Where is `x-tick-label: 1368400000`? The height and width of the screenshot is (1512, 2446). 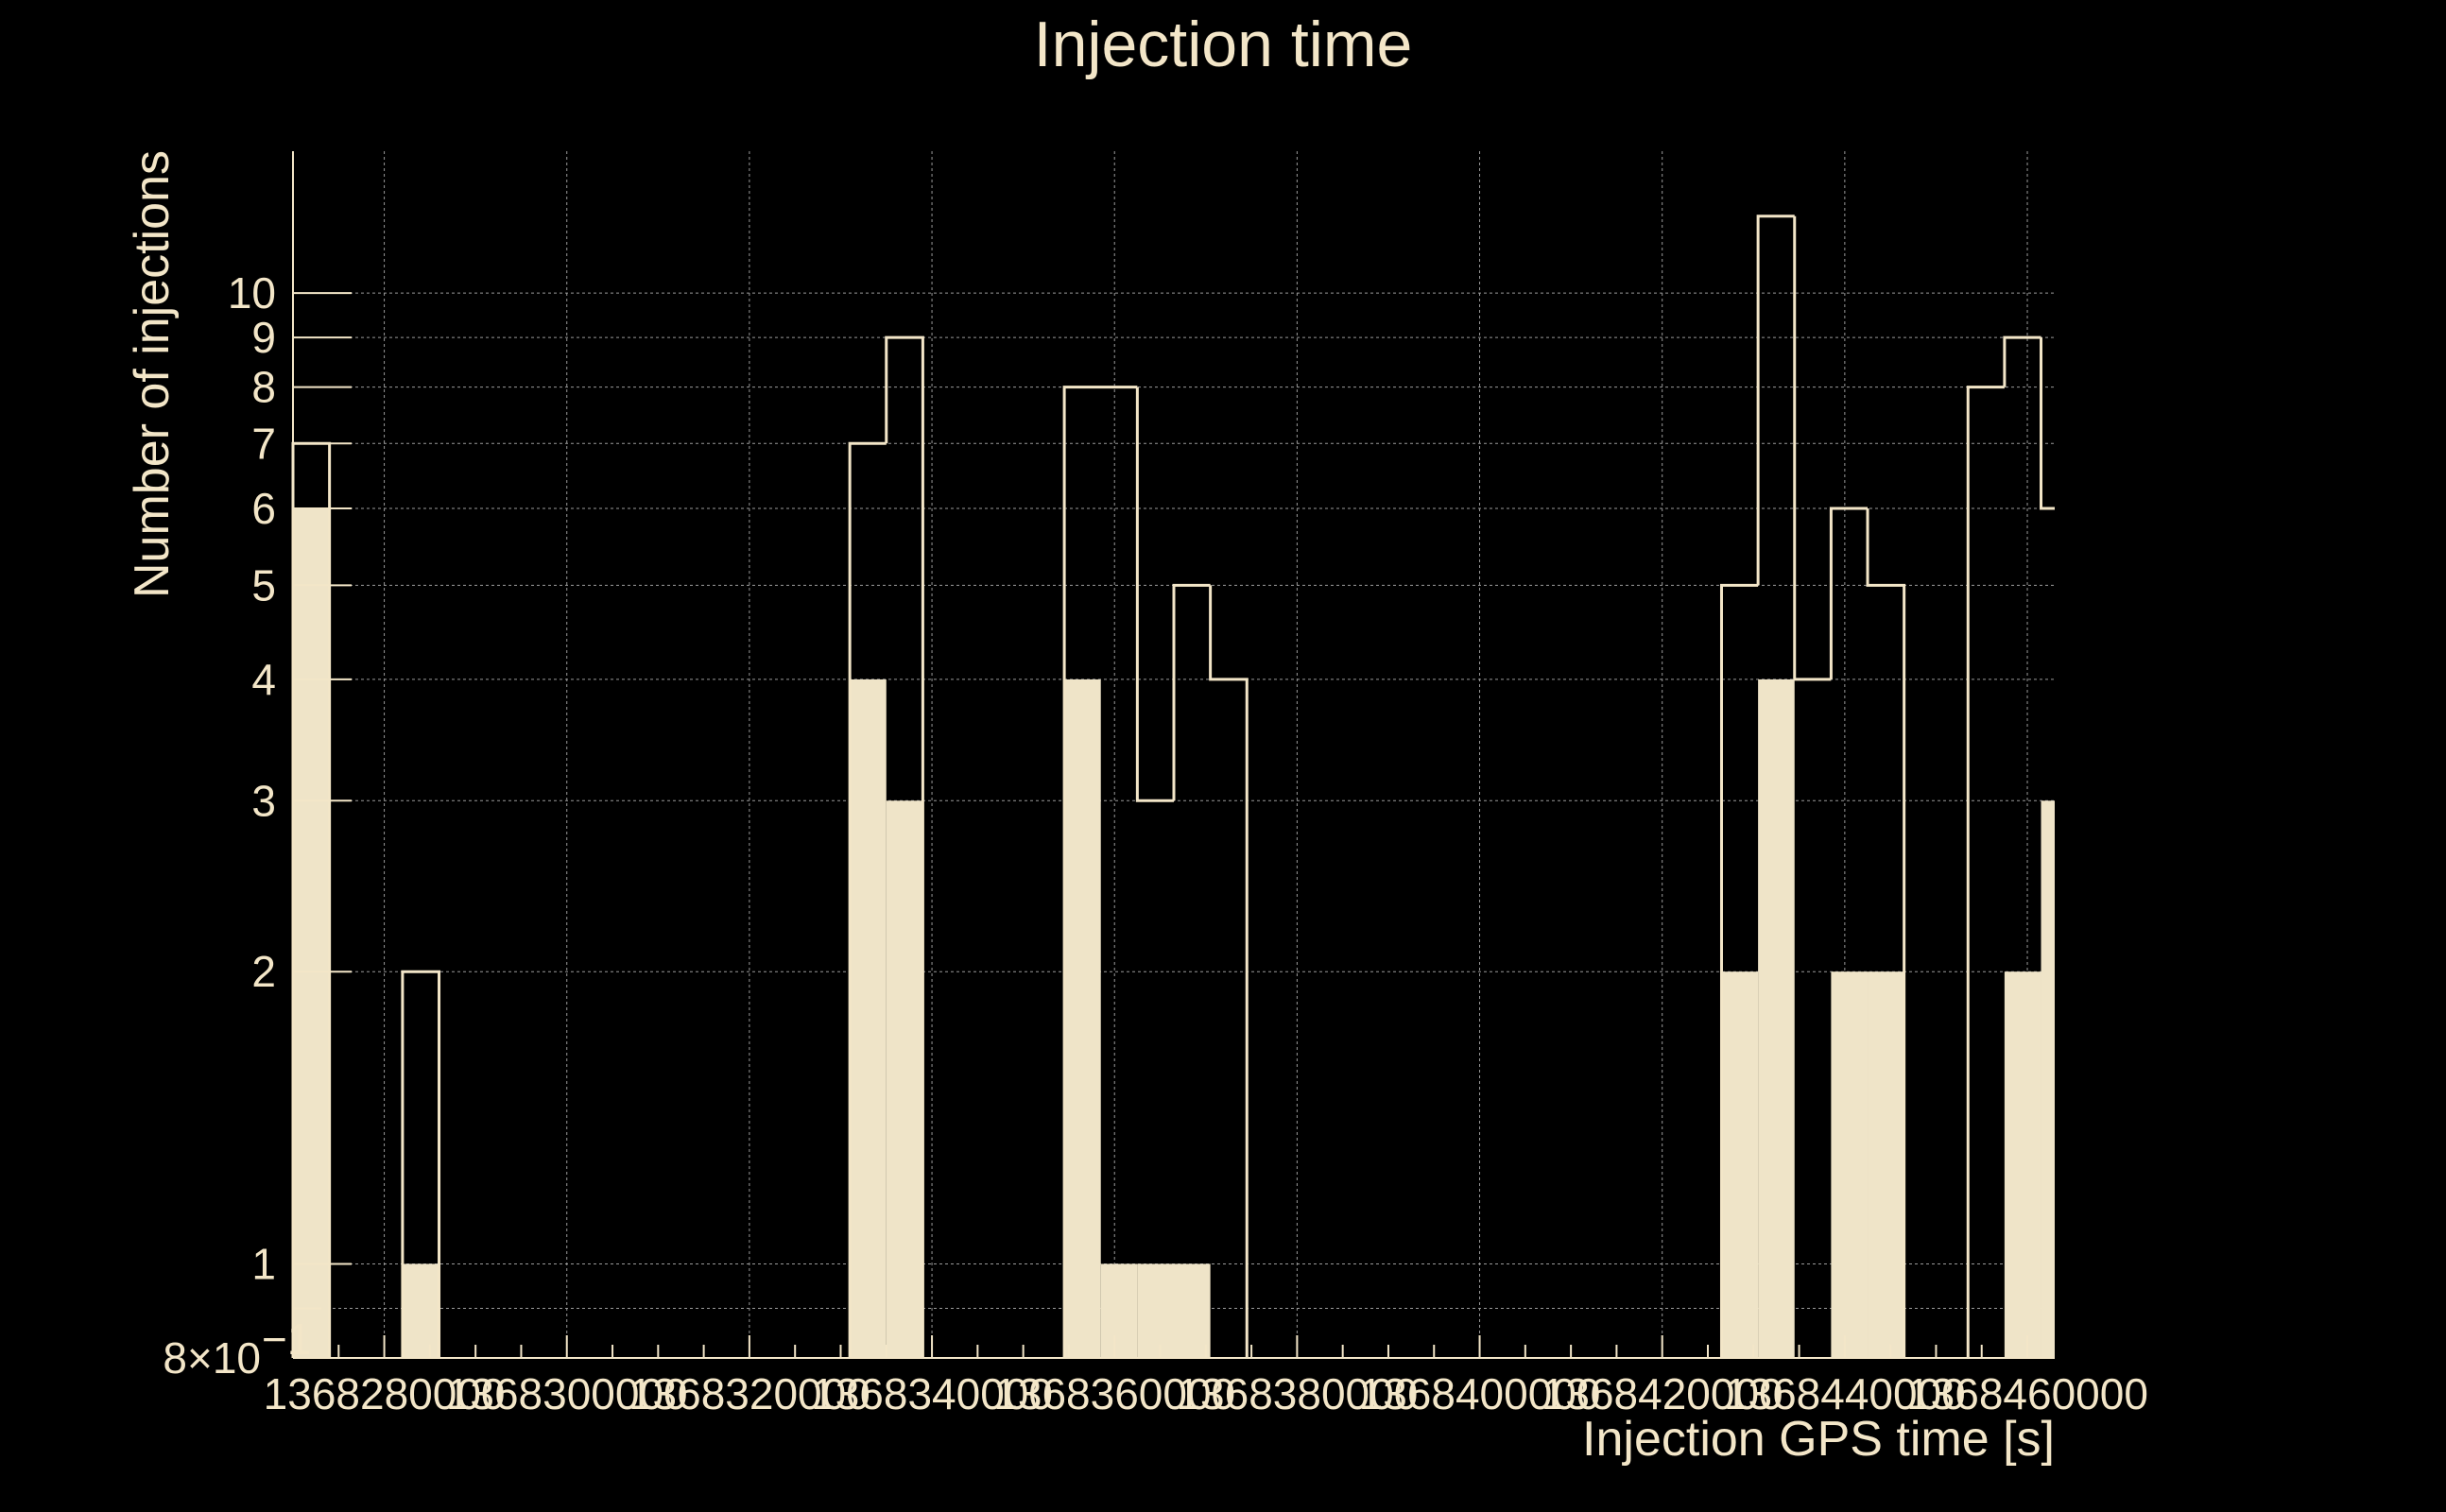 x-tick-label: 1368400000 is located at coordinates (1480, 1393).